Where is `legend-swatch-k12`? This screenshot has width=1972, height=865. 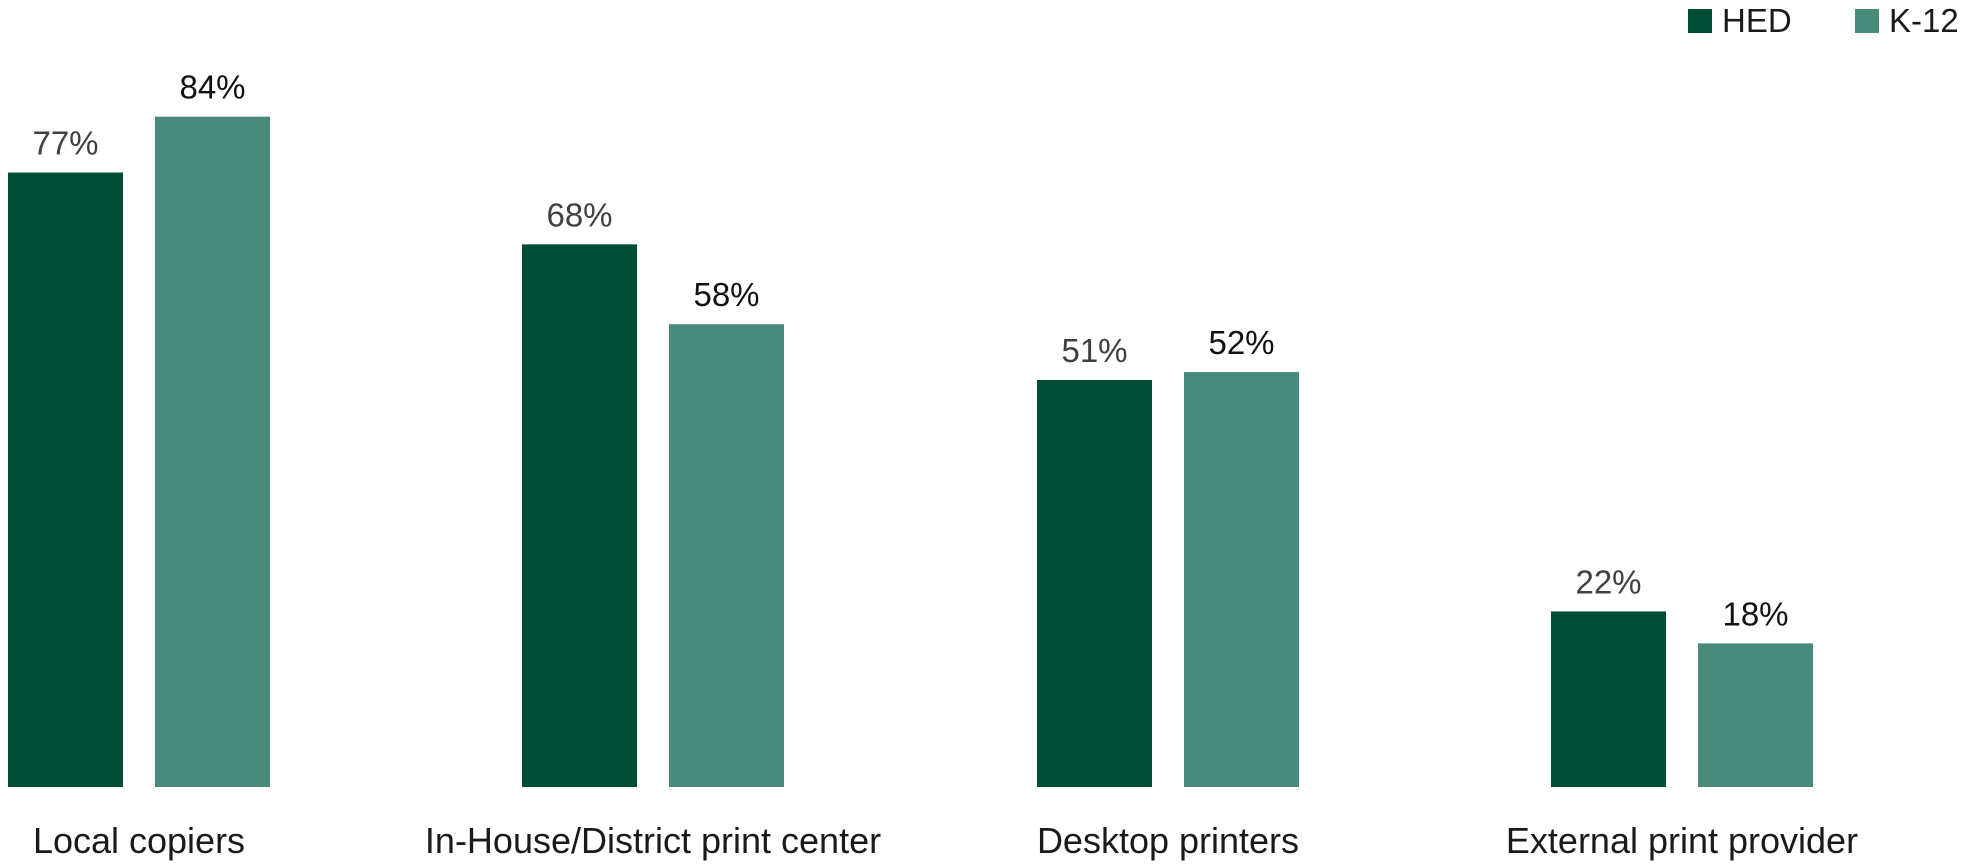 legend-swatch-k12 is located at coordinates (1867, 21).